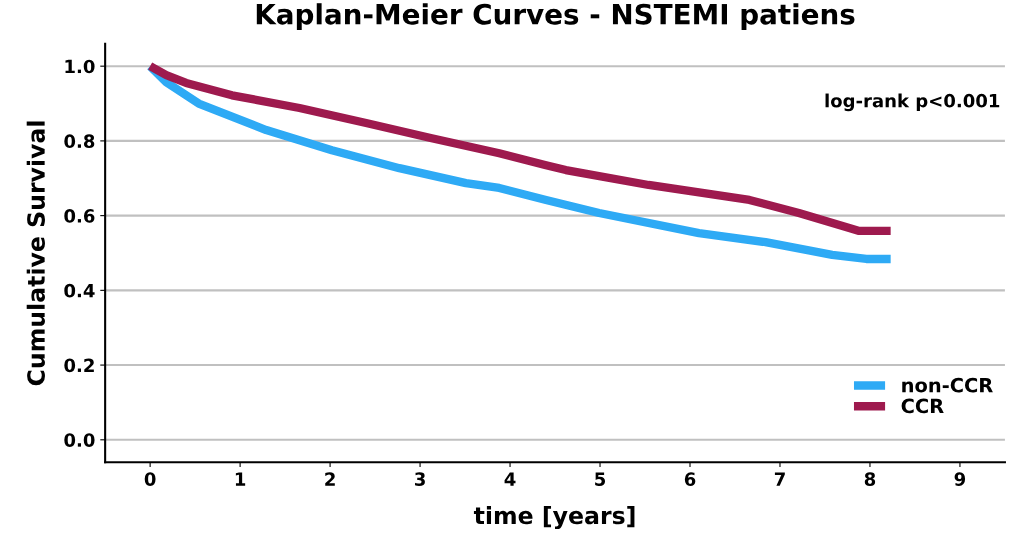 This screenshot has width=1011, height=547. I want to click on x-tick-label: 0, so click(150, 479).